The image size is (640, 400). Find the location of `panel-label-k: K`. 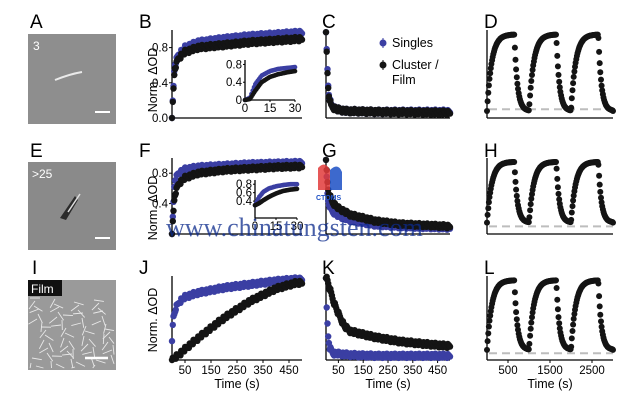

panel-label-k: K is located at coordinates (328, 268).